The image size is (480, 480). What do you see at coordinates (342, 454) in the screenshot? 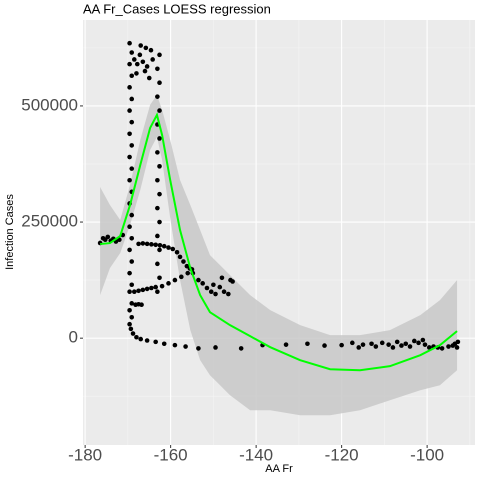
I see `x-tick-label: -120` at bounding box center [342, 454].